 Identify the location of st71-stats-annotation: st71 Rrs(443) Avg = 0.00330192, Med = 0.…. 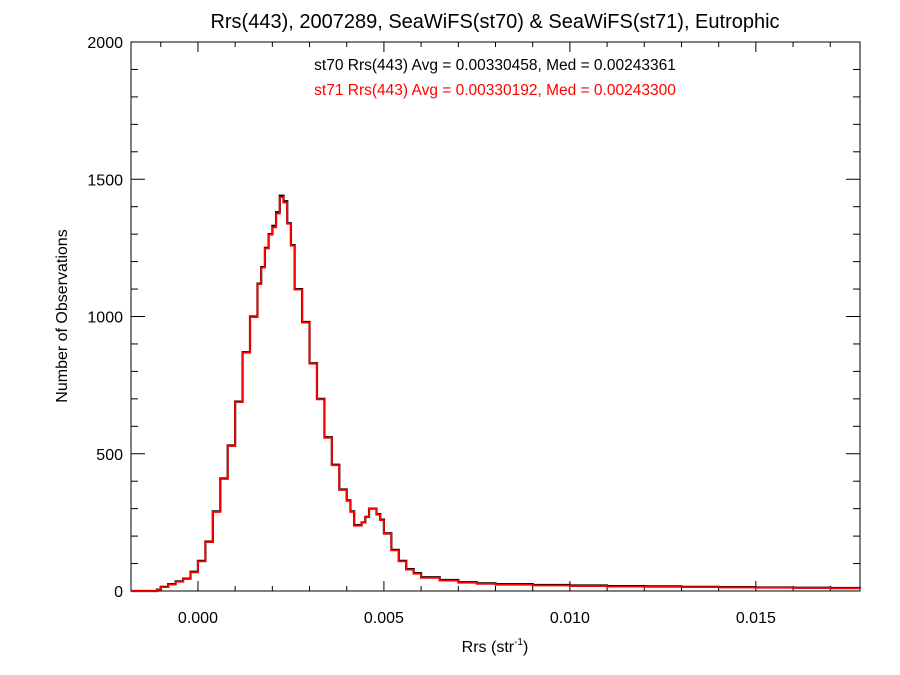
(495, 90).